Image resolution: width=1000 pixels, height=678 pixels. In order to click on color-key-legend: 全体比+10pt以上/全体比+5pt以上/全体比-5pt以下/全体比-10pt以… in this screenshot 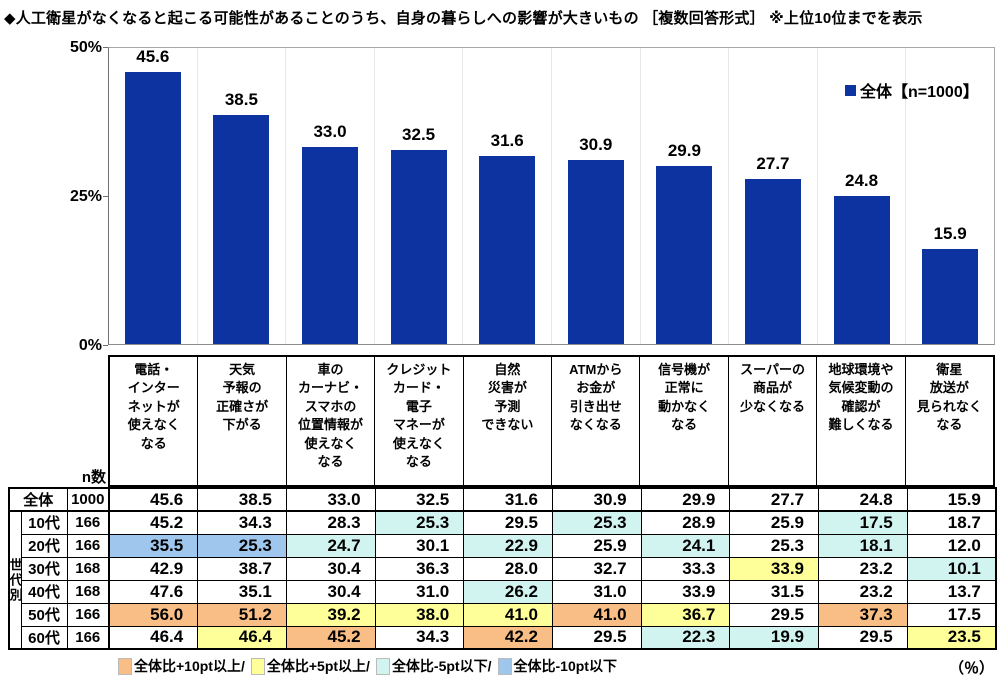, I will do `click(370, 666)`.